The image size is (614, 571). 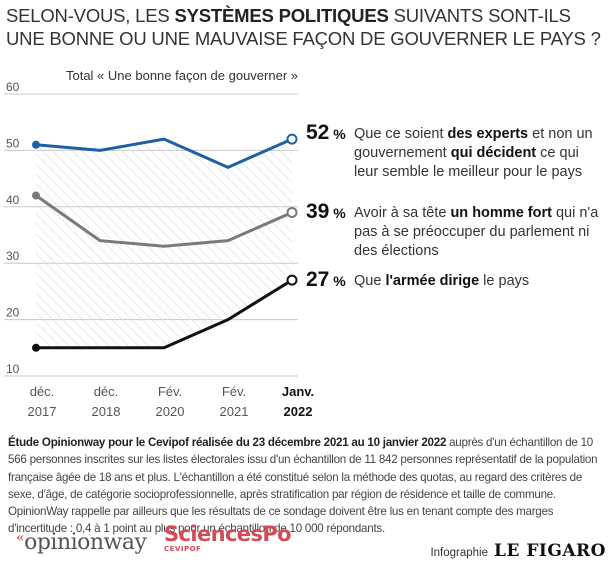 I want to click on x-tick-label-bottom: 2021, so click(x=234, y=411).